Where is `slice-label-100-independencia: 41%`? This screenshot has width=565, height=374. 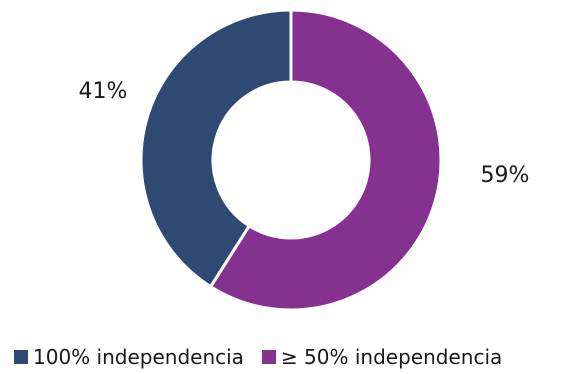
slice-label-100-independencia: 41% is located at coordinates (103, 91).